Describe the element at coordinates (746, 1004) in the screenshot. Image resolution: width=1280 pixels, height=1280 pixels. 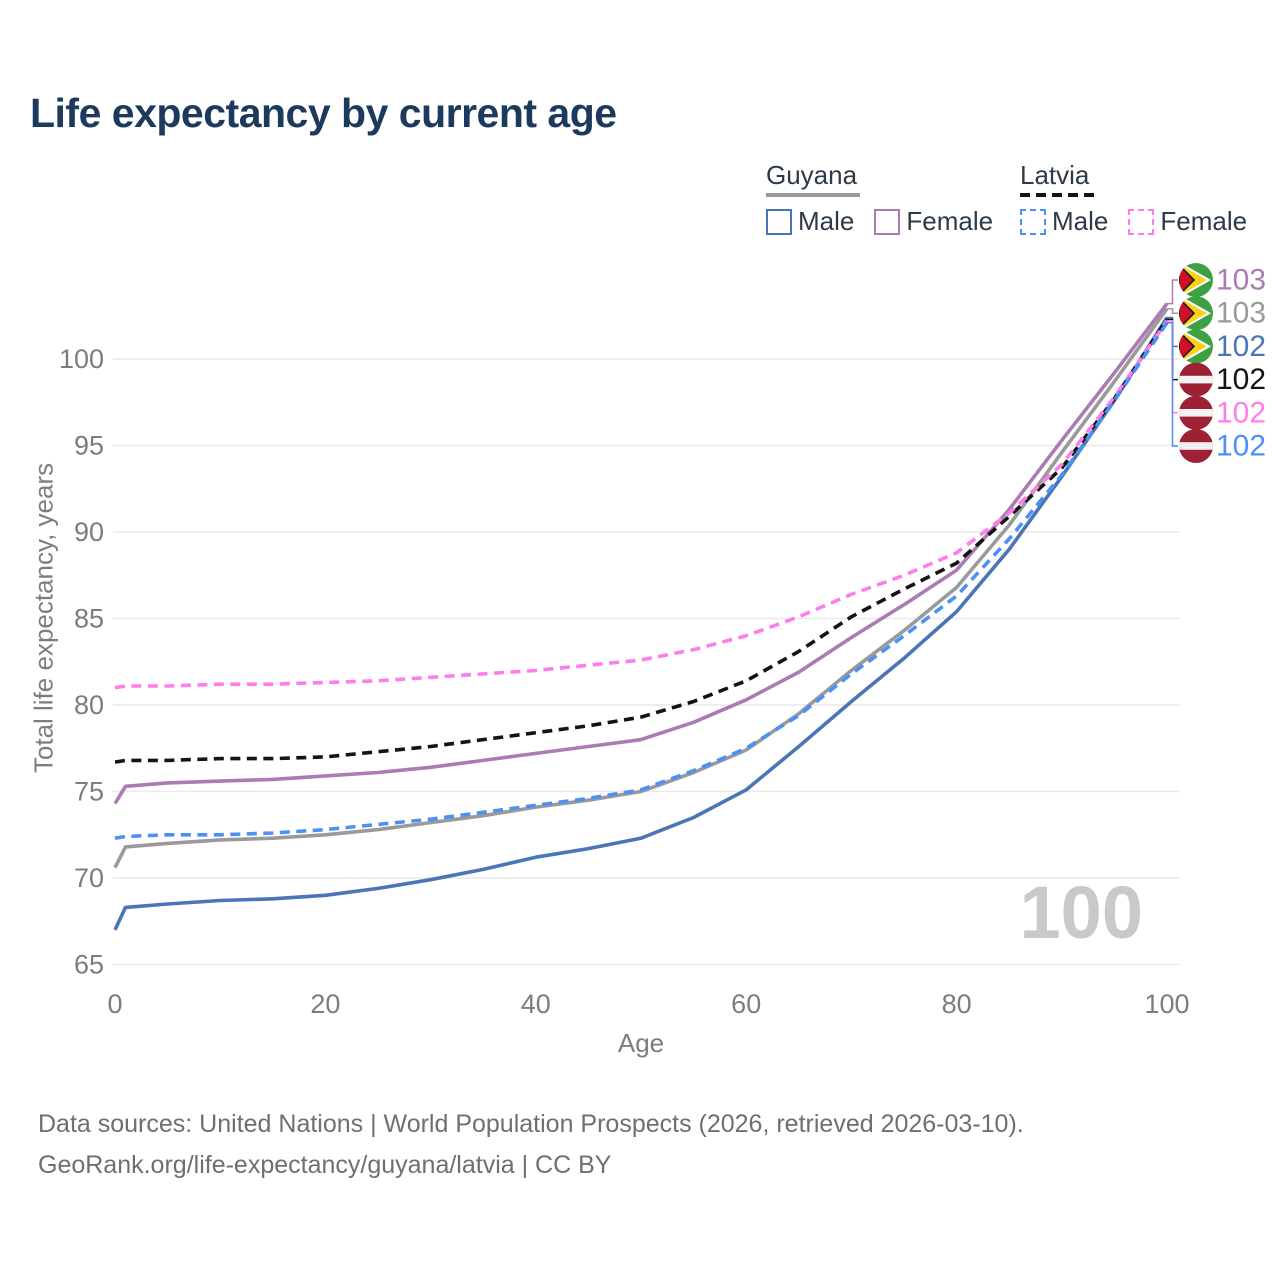
I see `x-tick-label: 60` at that location.